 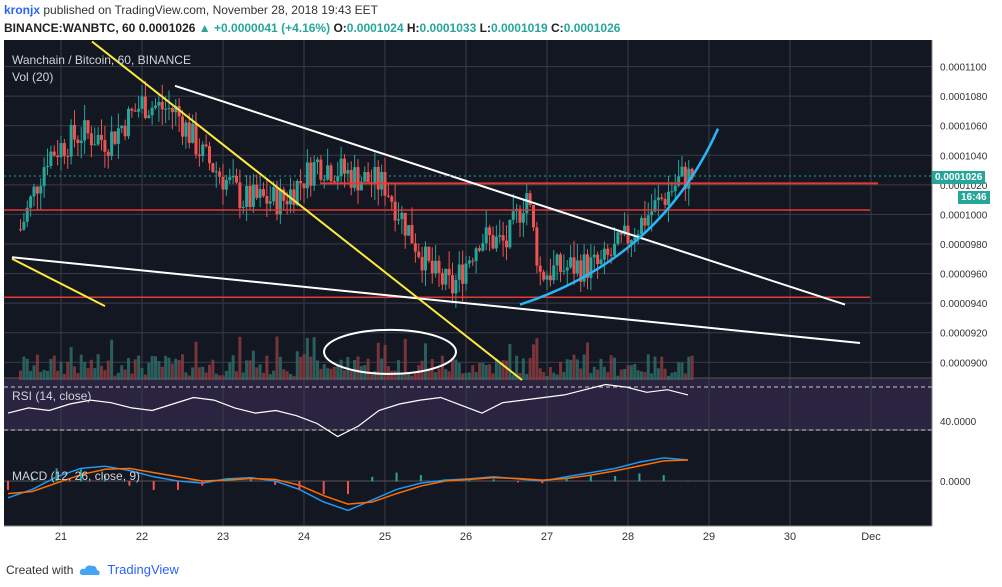 What do you see at coordinates (22, 10) in the screenshot?
I see `author-link: kronjx` at bounding box center [22, 10].